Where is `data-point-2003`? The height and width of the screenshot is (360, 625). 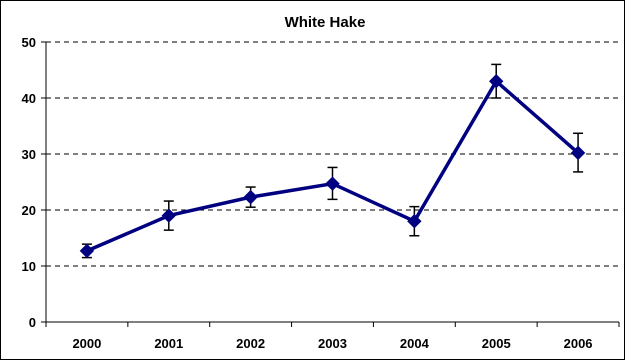 data-point-2003 is located at coordinates (332, 183).